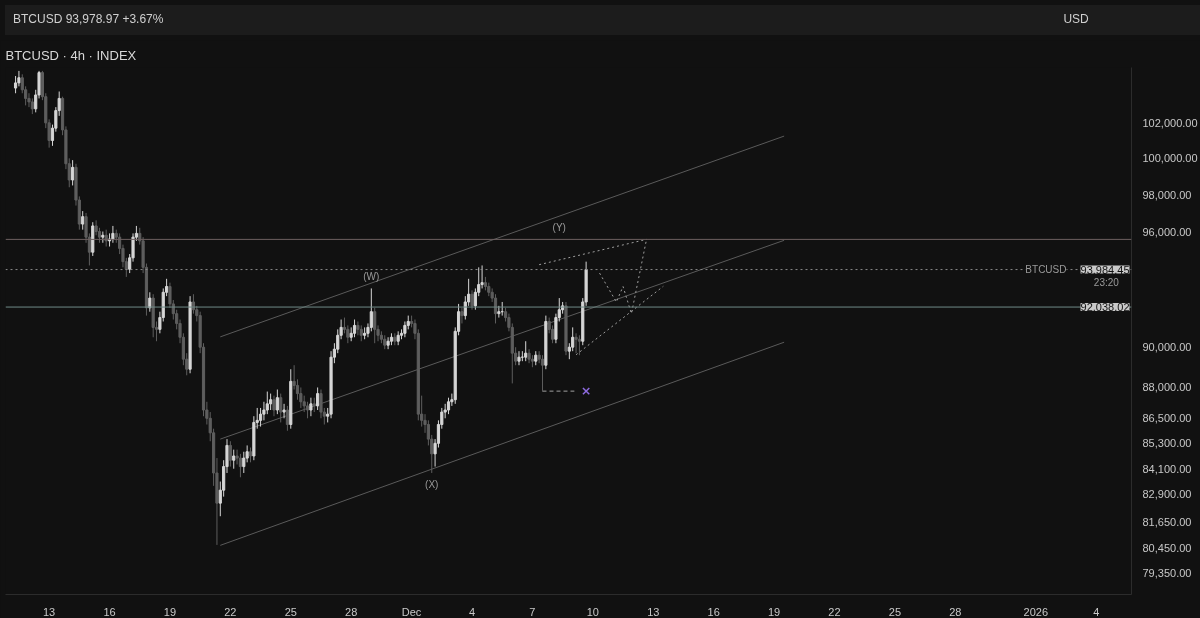 This screenshot has height=618, width=1200. Describe the element at coordinates (1167, 443) in the screenshot. I see `y-tick-label: 85,300.00` at that location.